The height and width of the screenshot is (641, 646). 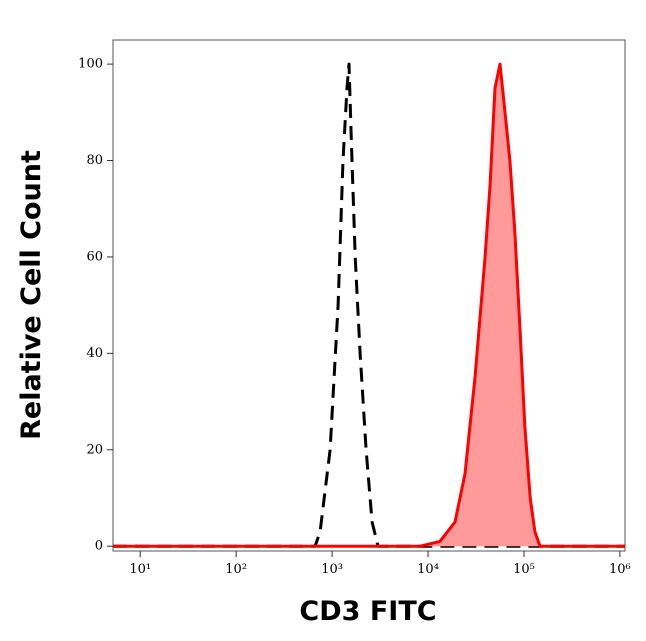 I want to click on y-tick-label: 100, so click(x=90, y=64).